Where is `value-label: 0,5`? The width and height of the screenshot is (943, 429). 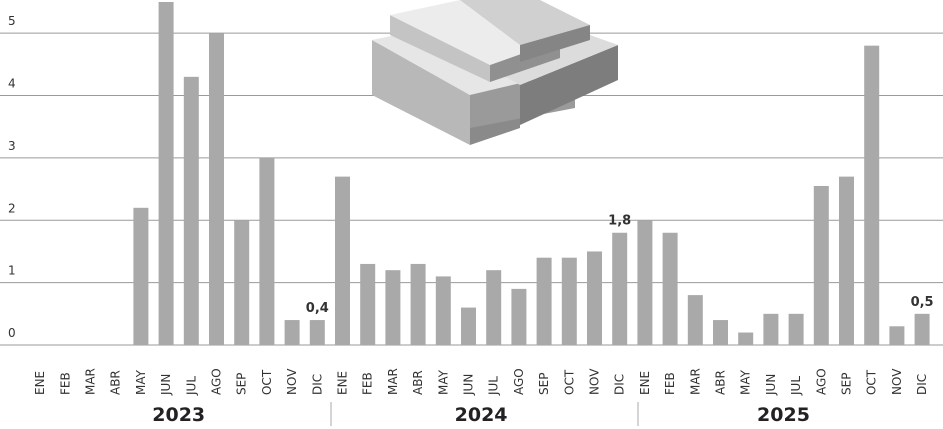 value-label: 0,5 is located at coordinates (922, 302).